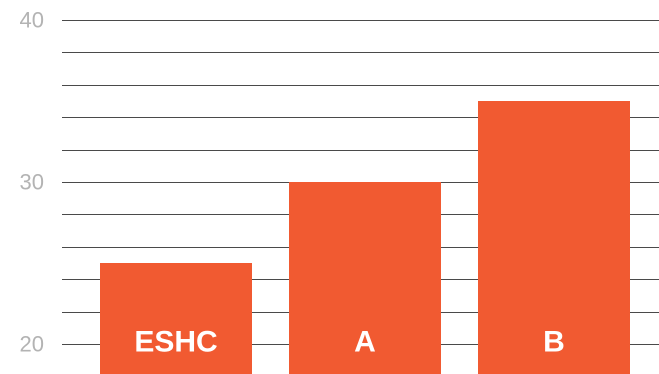 Image resolution: width=659 pixels, height=374 pixels. I want to click on y-tick-label: 20, so click(32, 344).